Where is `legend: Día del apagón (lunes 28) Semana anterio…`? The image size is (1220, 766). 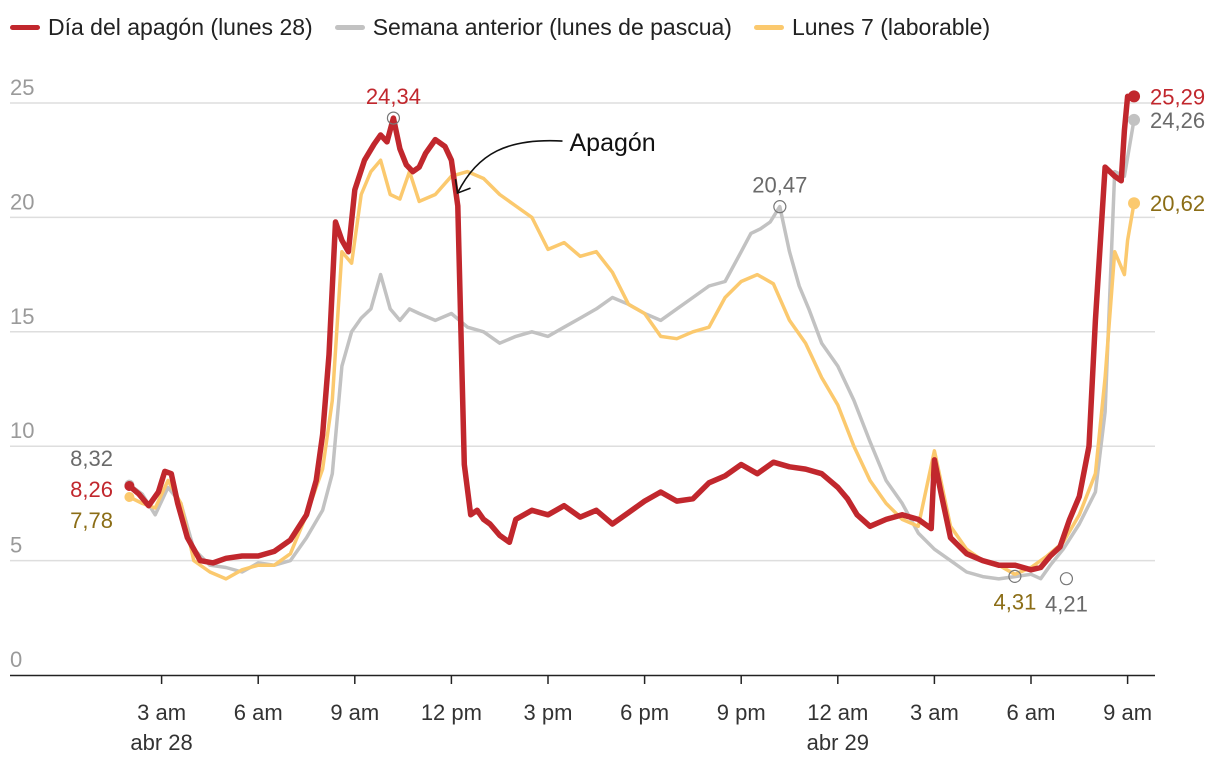 legend: Día del apagón (lunes 28) Semana anterio… is located at coordinates (500, 27).